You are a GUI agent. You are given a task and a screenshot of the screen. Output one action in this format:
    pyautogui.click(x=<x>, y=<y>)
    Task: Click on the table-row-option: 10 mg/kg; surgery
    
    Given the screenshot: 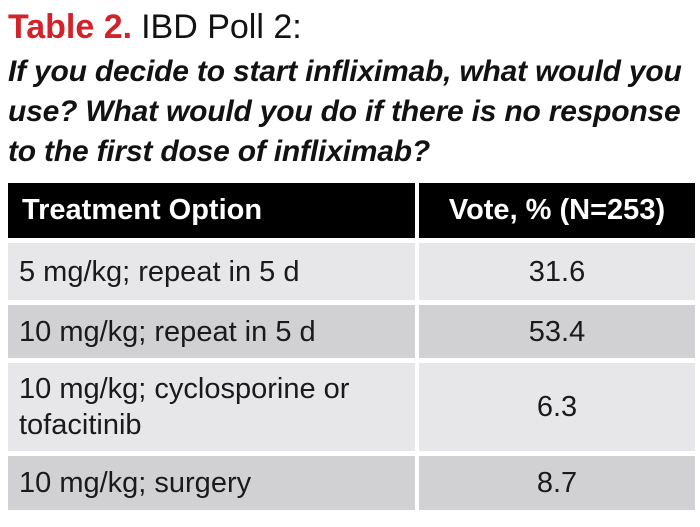 What is the action you would take?
    pyautogui.click(x=211, y=483)
    